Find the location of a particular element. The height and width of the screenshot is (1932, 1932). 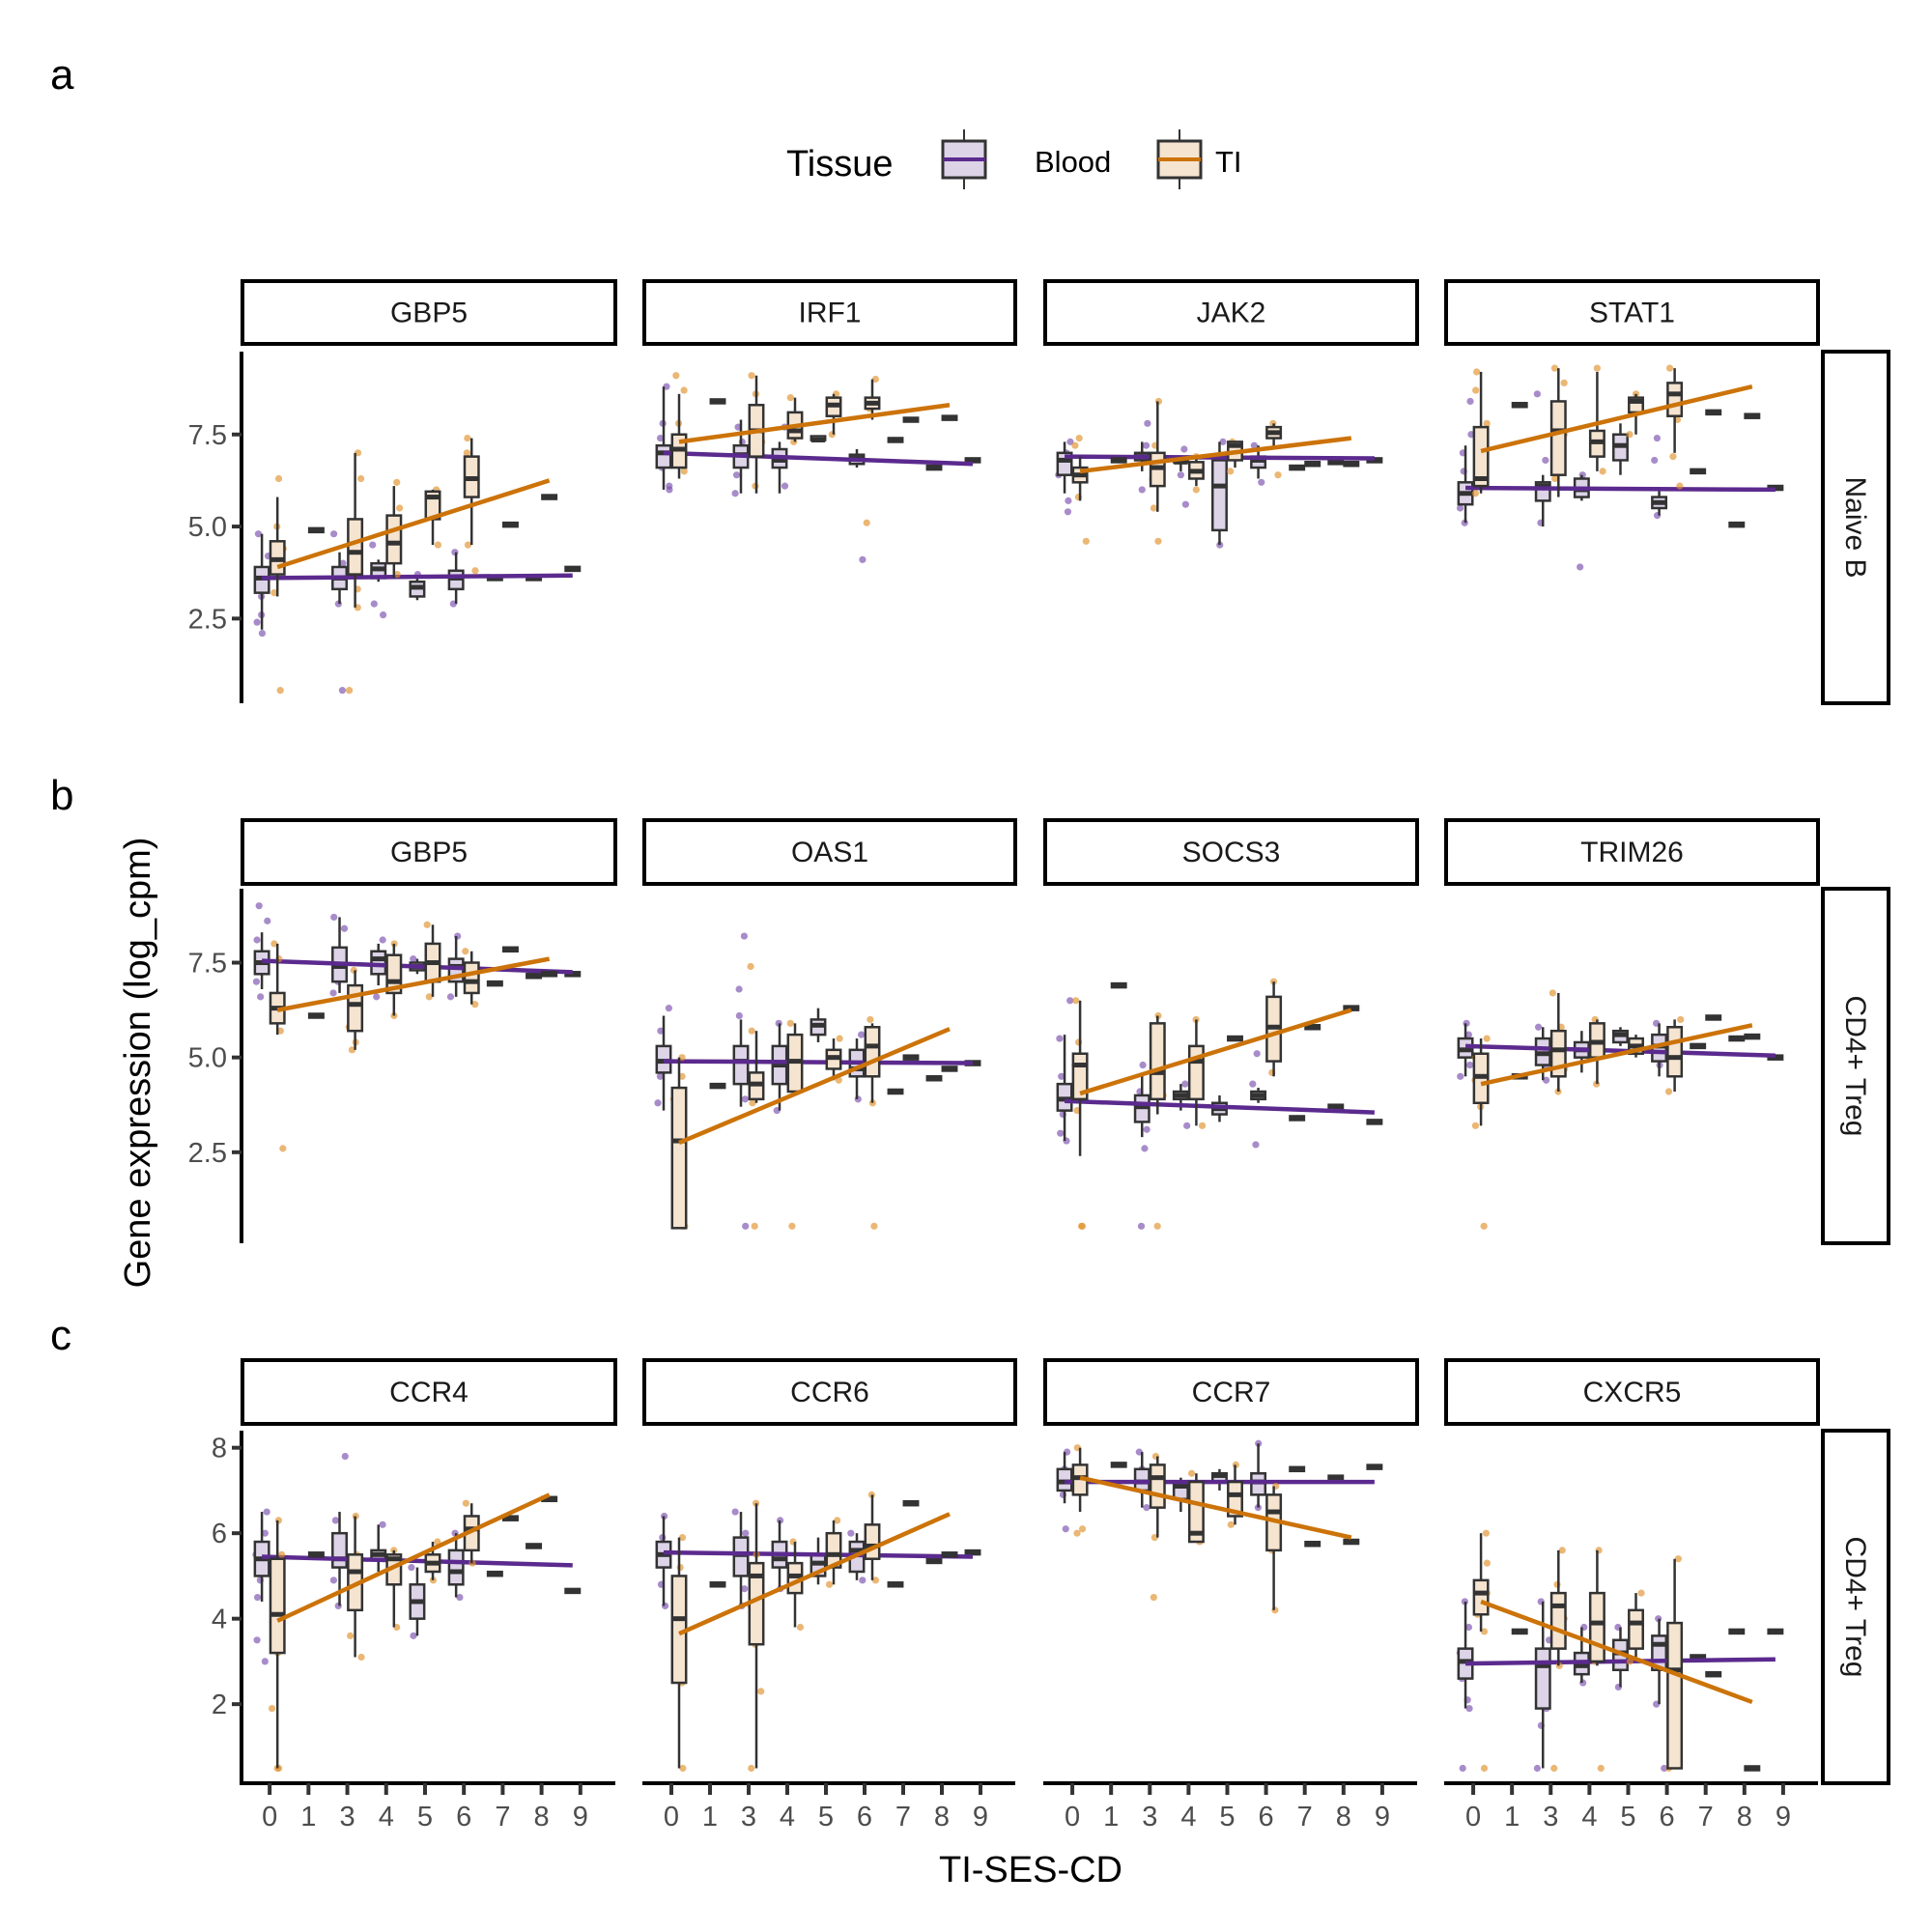

boxplot-blood-x8 is located at coordinates (534, 976).